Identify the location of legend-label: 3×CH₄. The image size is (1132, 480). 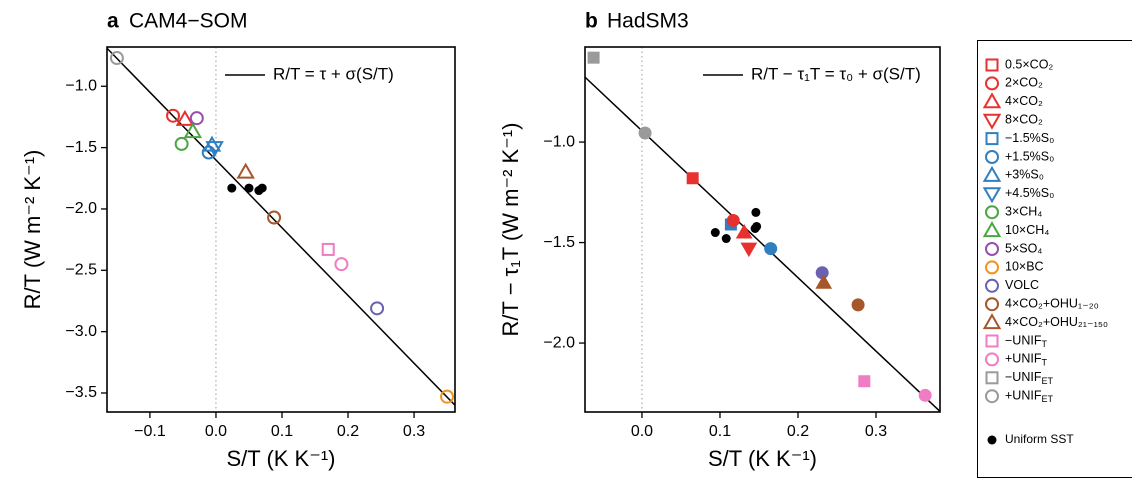
(1023, 211).